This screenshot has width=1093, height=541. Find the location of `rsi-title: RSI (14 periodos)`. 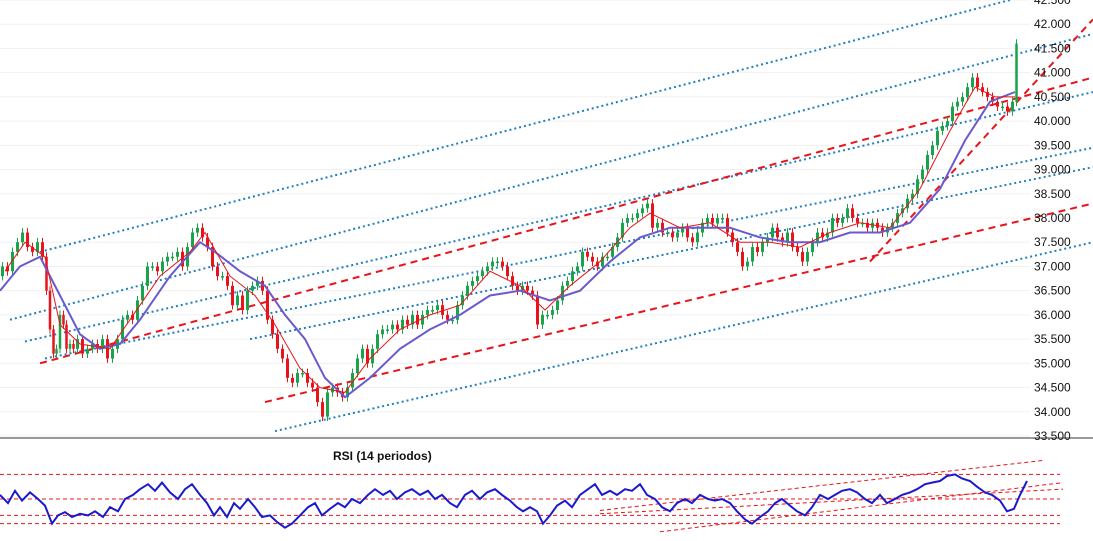

rsi-title: RSI (14 periodos) is located at coordinates (382, 456).